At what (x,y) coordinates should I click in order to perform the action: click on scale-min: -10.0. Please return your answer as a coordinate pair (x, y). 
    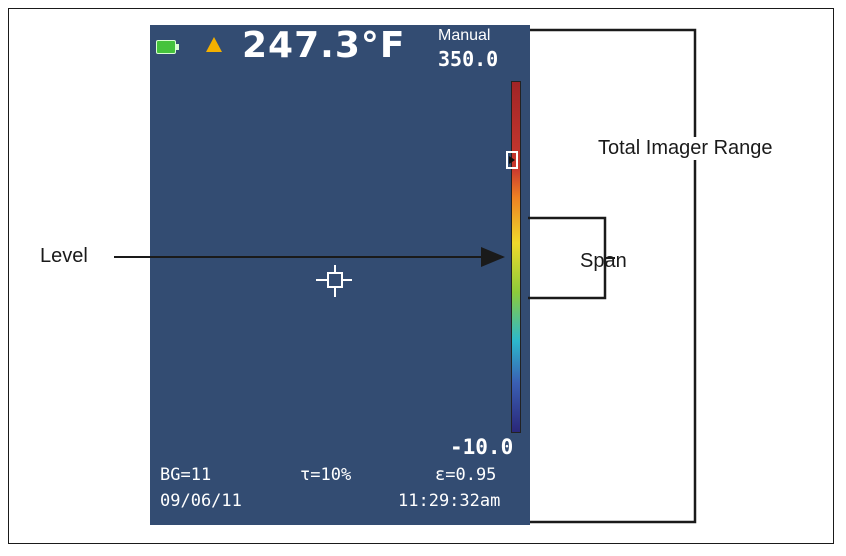
    Looking at the image, I should click on (482, 447).